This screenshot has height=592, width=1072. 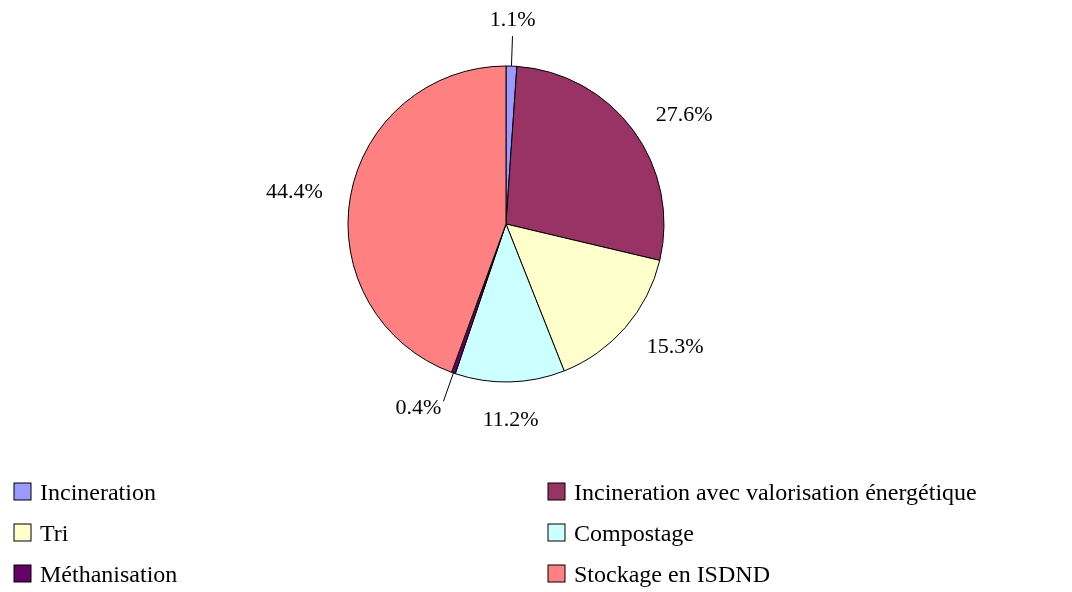 I want to click on legend-label: Compostage, so click(x=634, y=533).